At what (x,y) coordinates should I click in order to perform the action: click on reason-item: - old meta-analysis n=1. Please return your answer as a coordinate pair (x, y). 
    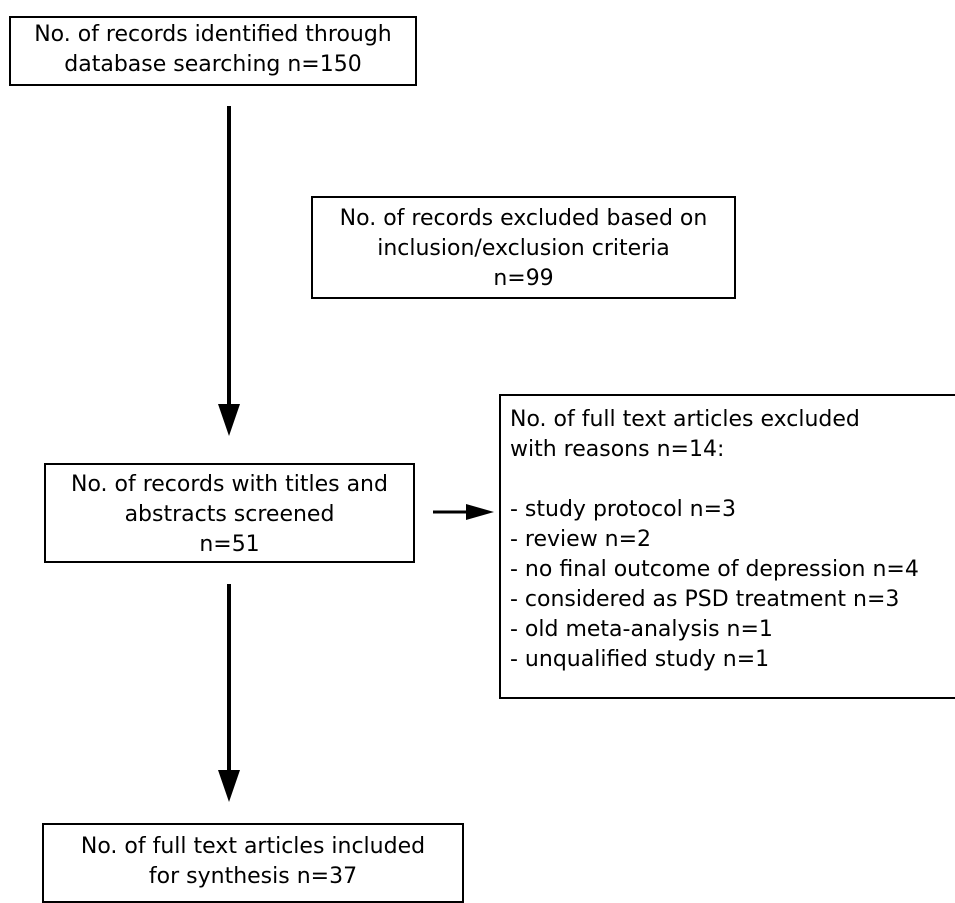
    Looking at the image, I should click on (641, 629).